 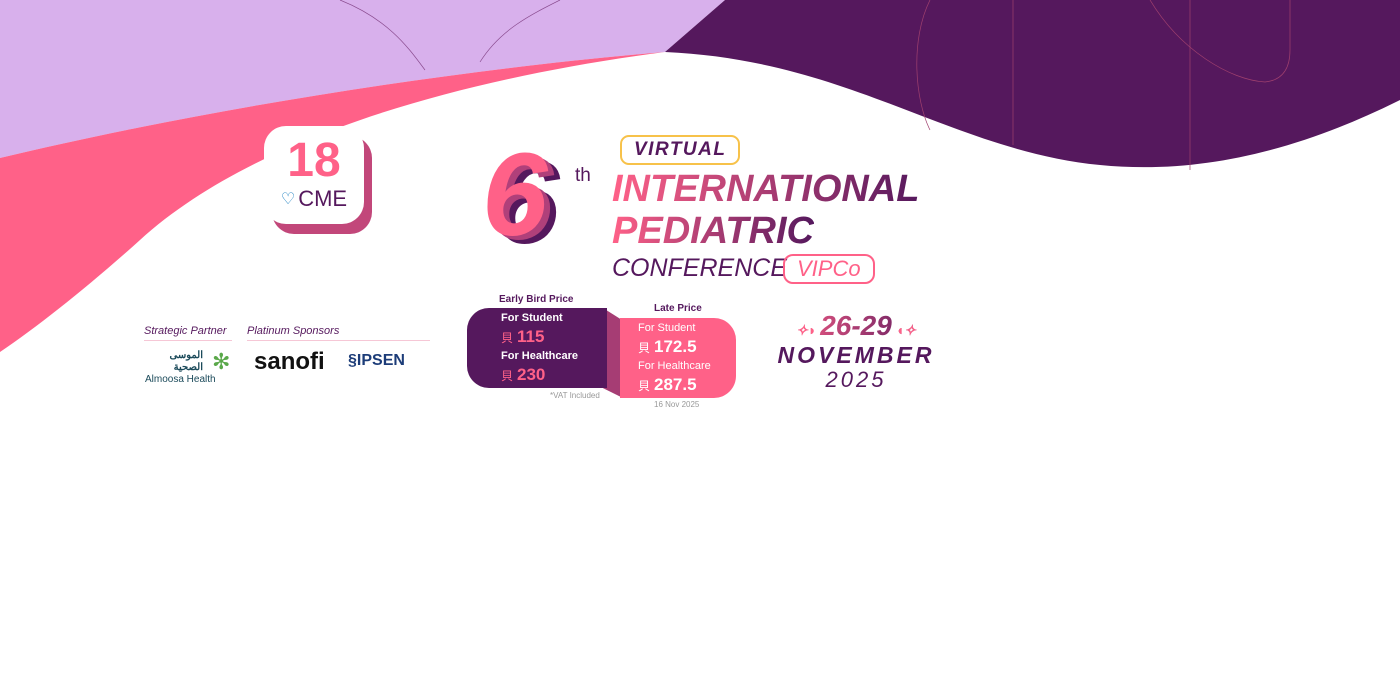 I want to click on early-bird-title: Early Bird Price, so click(x=536, y=299).